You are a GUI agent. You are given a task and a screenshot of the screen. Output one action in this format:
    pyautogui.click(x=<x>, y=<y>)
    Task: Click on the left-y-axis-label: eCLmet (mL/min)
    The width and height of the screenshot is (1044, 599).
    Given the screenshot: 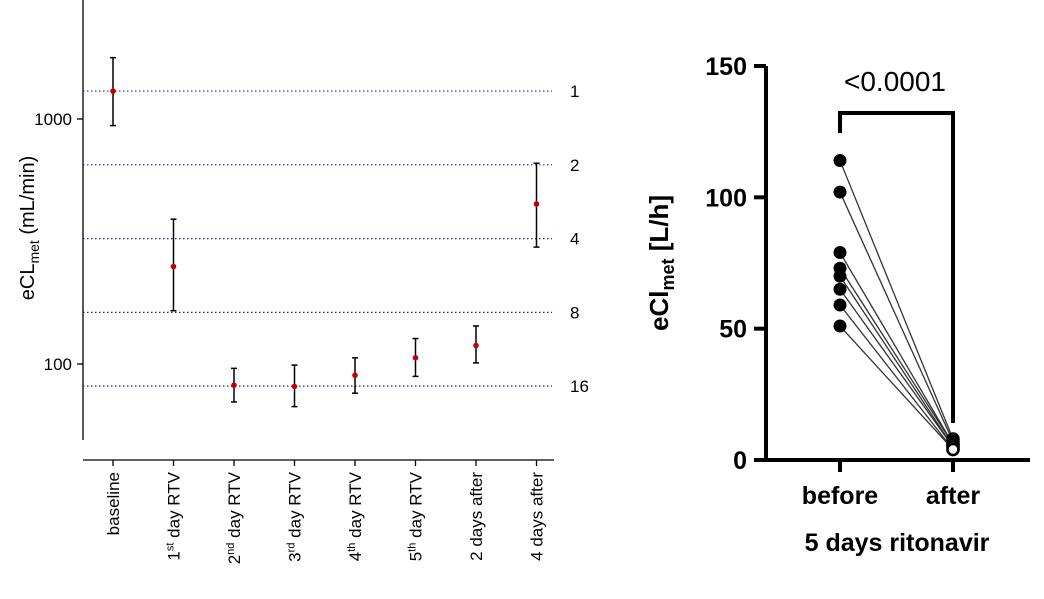 What is the action you would take?
    pyautogui.click(x=29, y=228)
    